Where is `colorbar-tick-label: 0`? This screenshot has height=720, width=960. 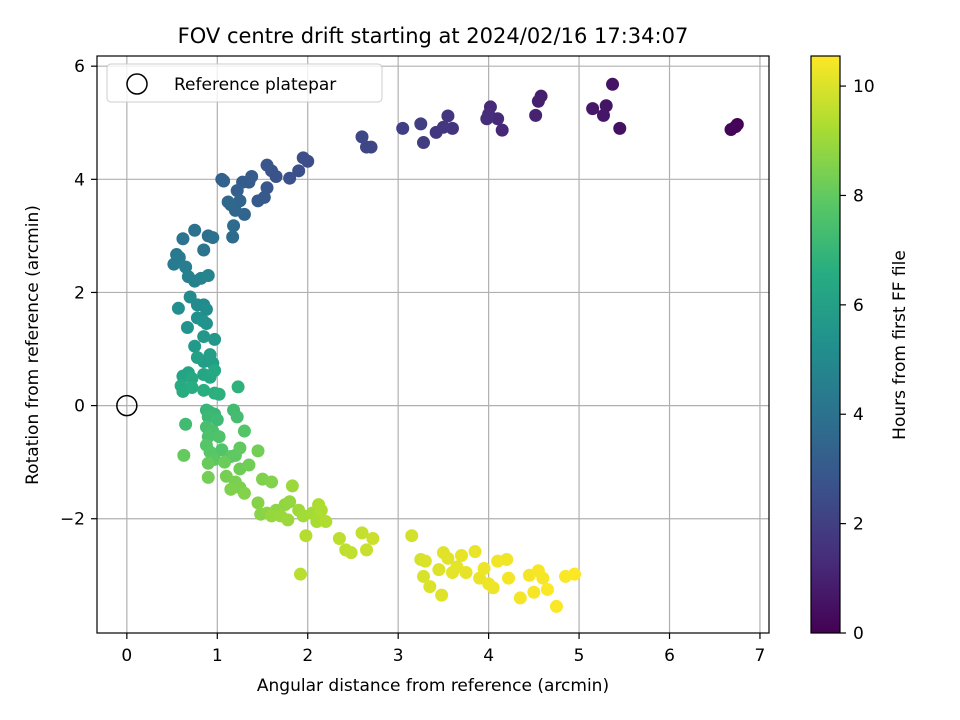 colorbar-tick-label: 0 is located at coordinates (858, 634).